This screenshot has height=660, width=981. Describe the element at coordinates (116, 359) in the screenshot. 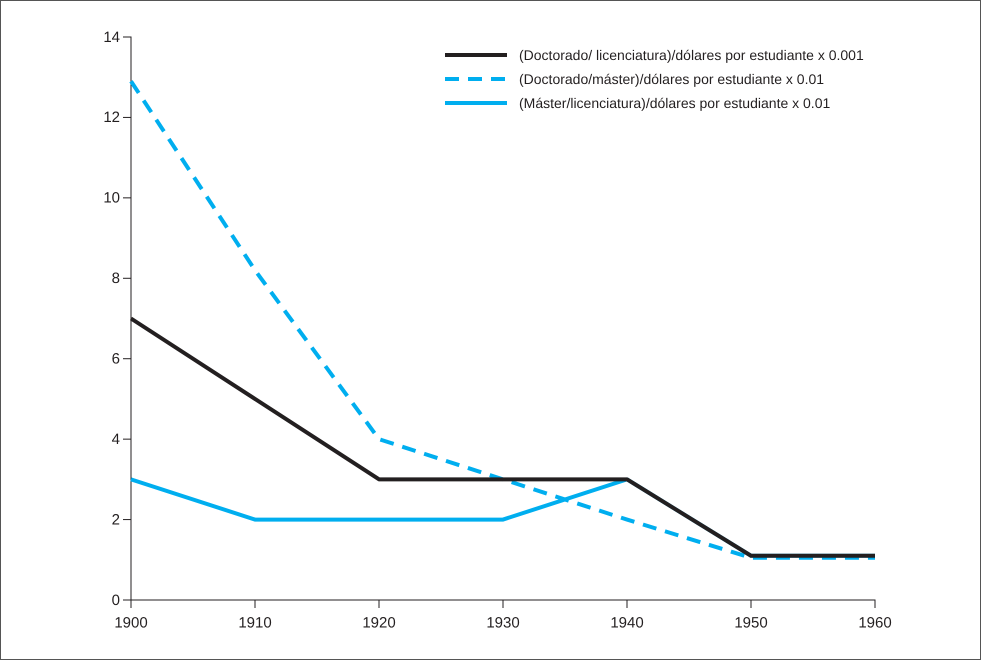

I see `y-tick-label: 6` at that location.